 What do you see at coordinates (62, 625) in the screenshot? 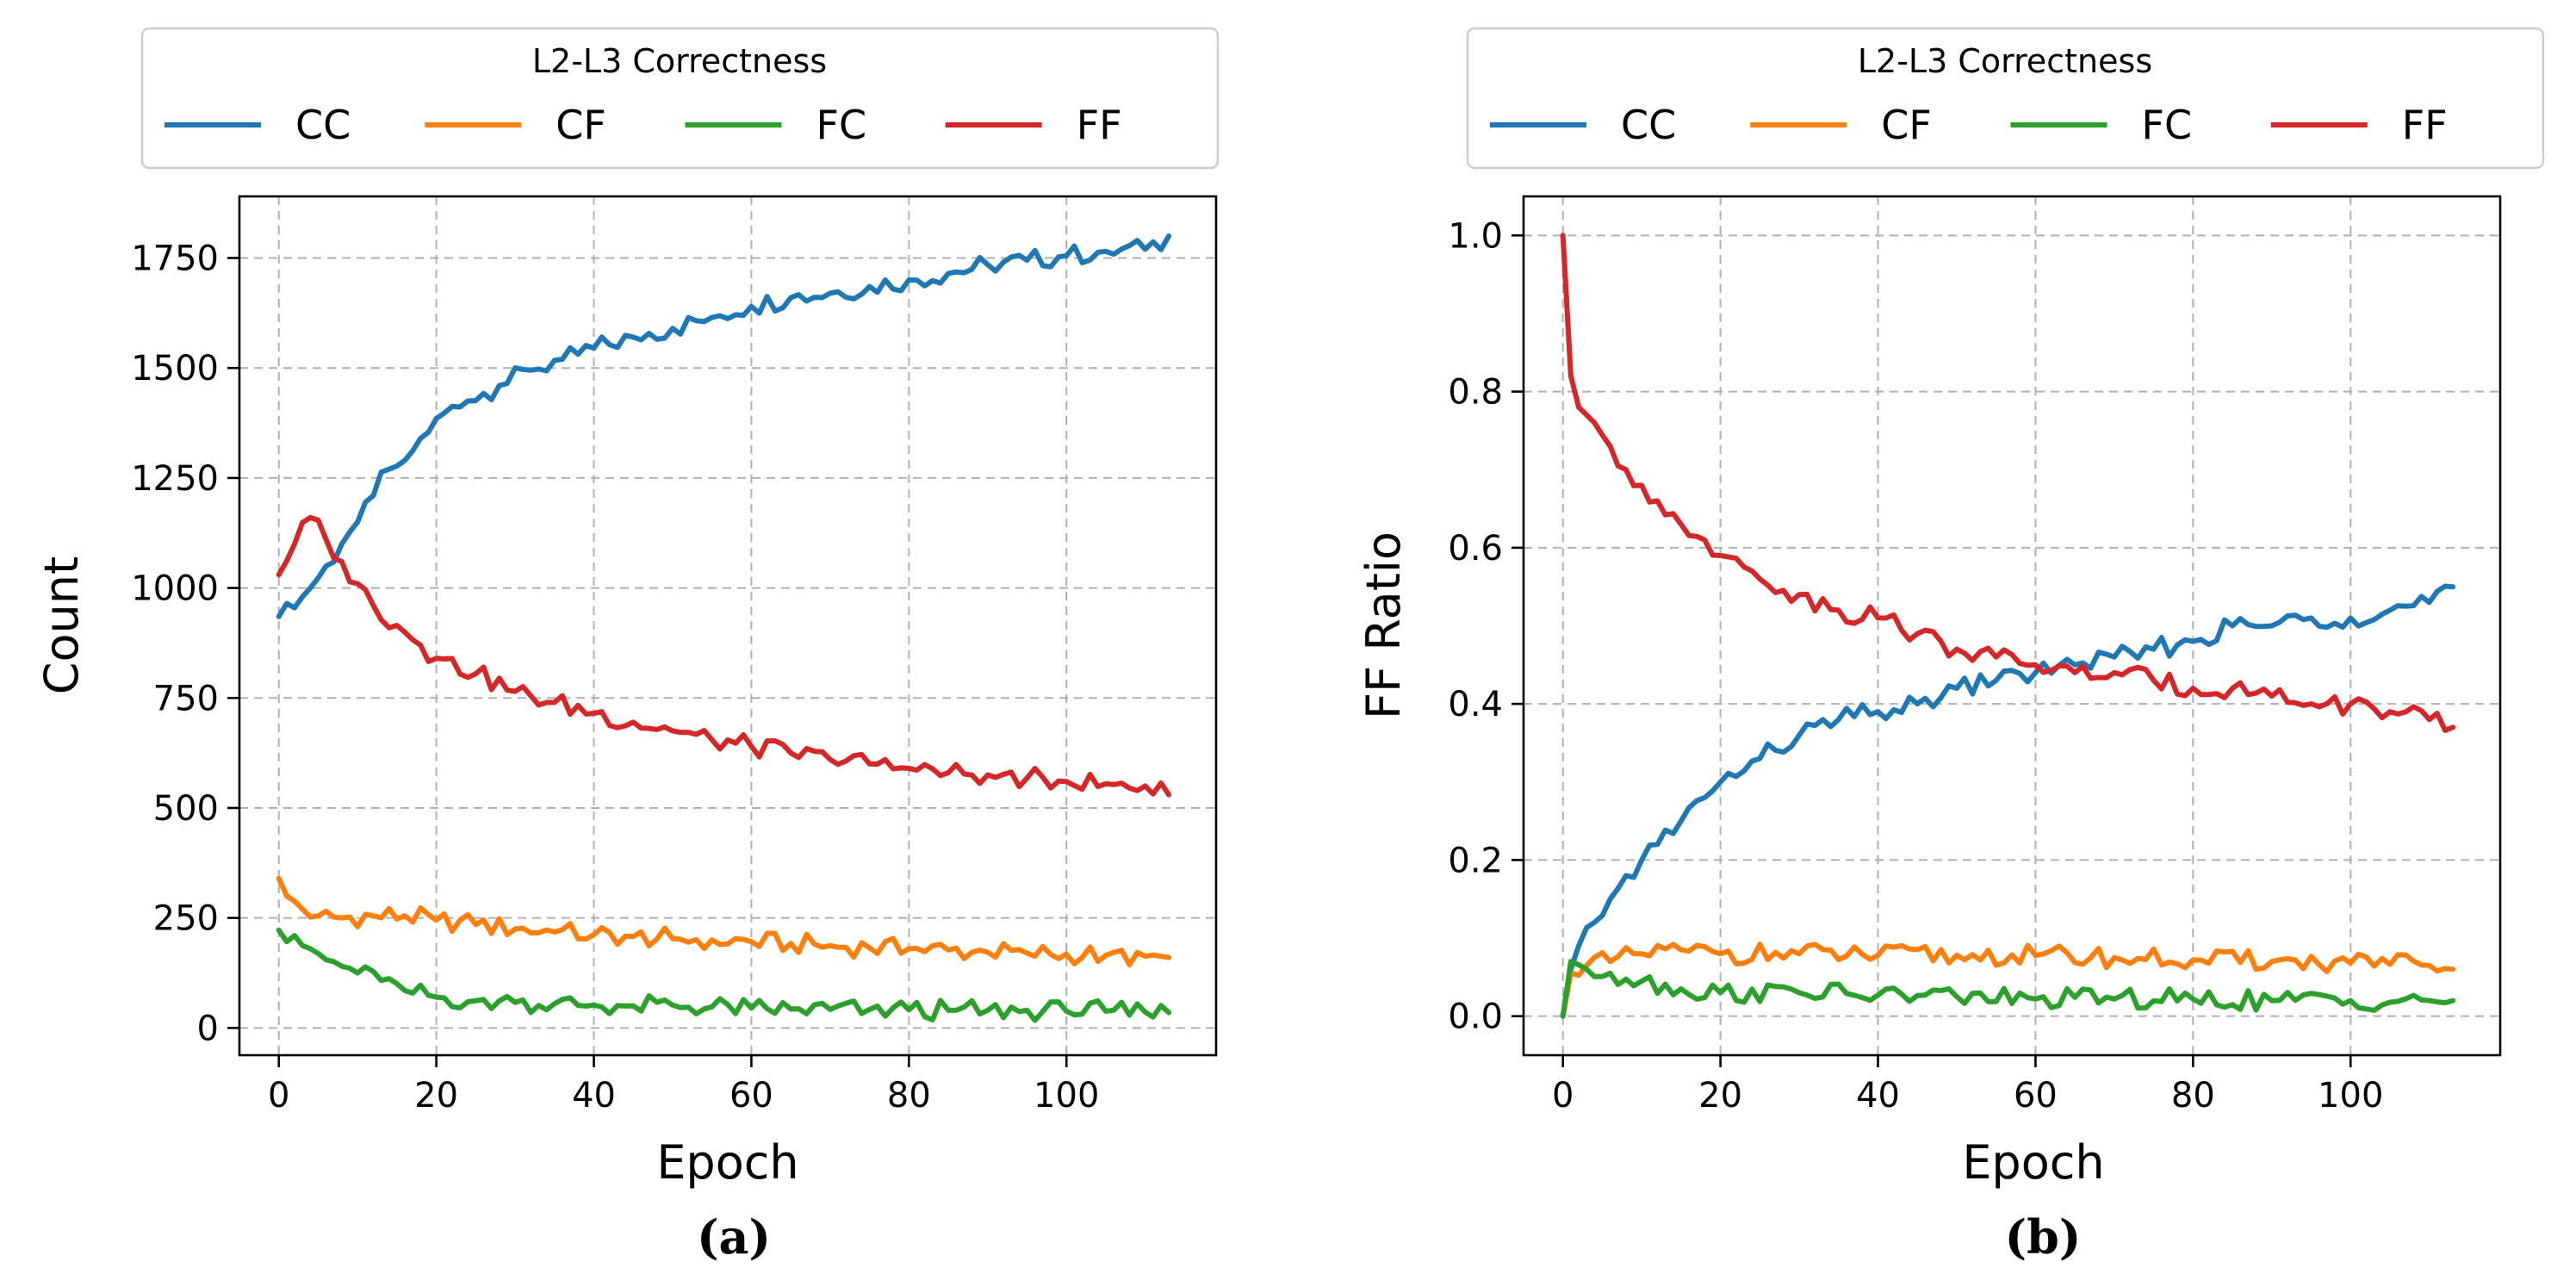
I see `y-axis-label-a: Count` at bounding box center [62, 625].